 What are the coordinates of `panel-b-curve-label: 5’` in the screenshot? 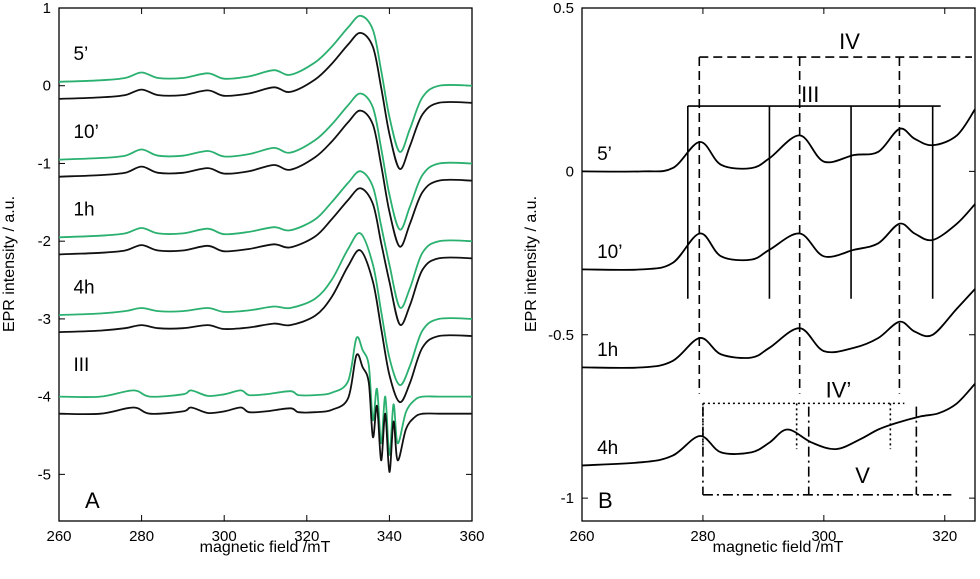 It's located at (604, 154).